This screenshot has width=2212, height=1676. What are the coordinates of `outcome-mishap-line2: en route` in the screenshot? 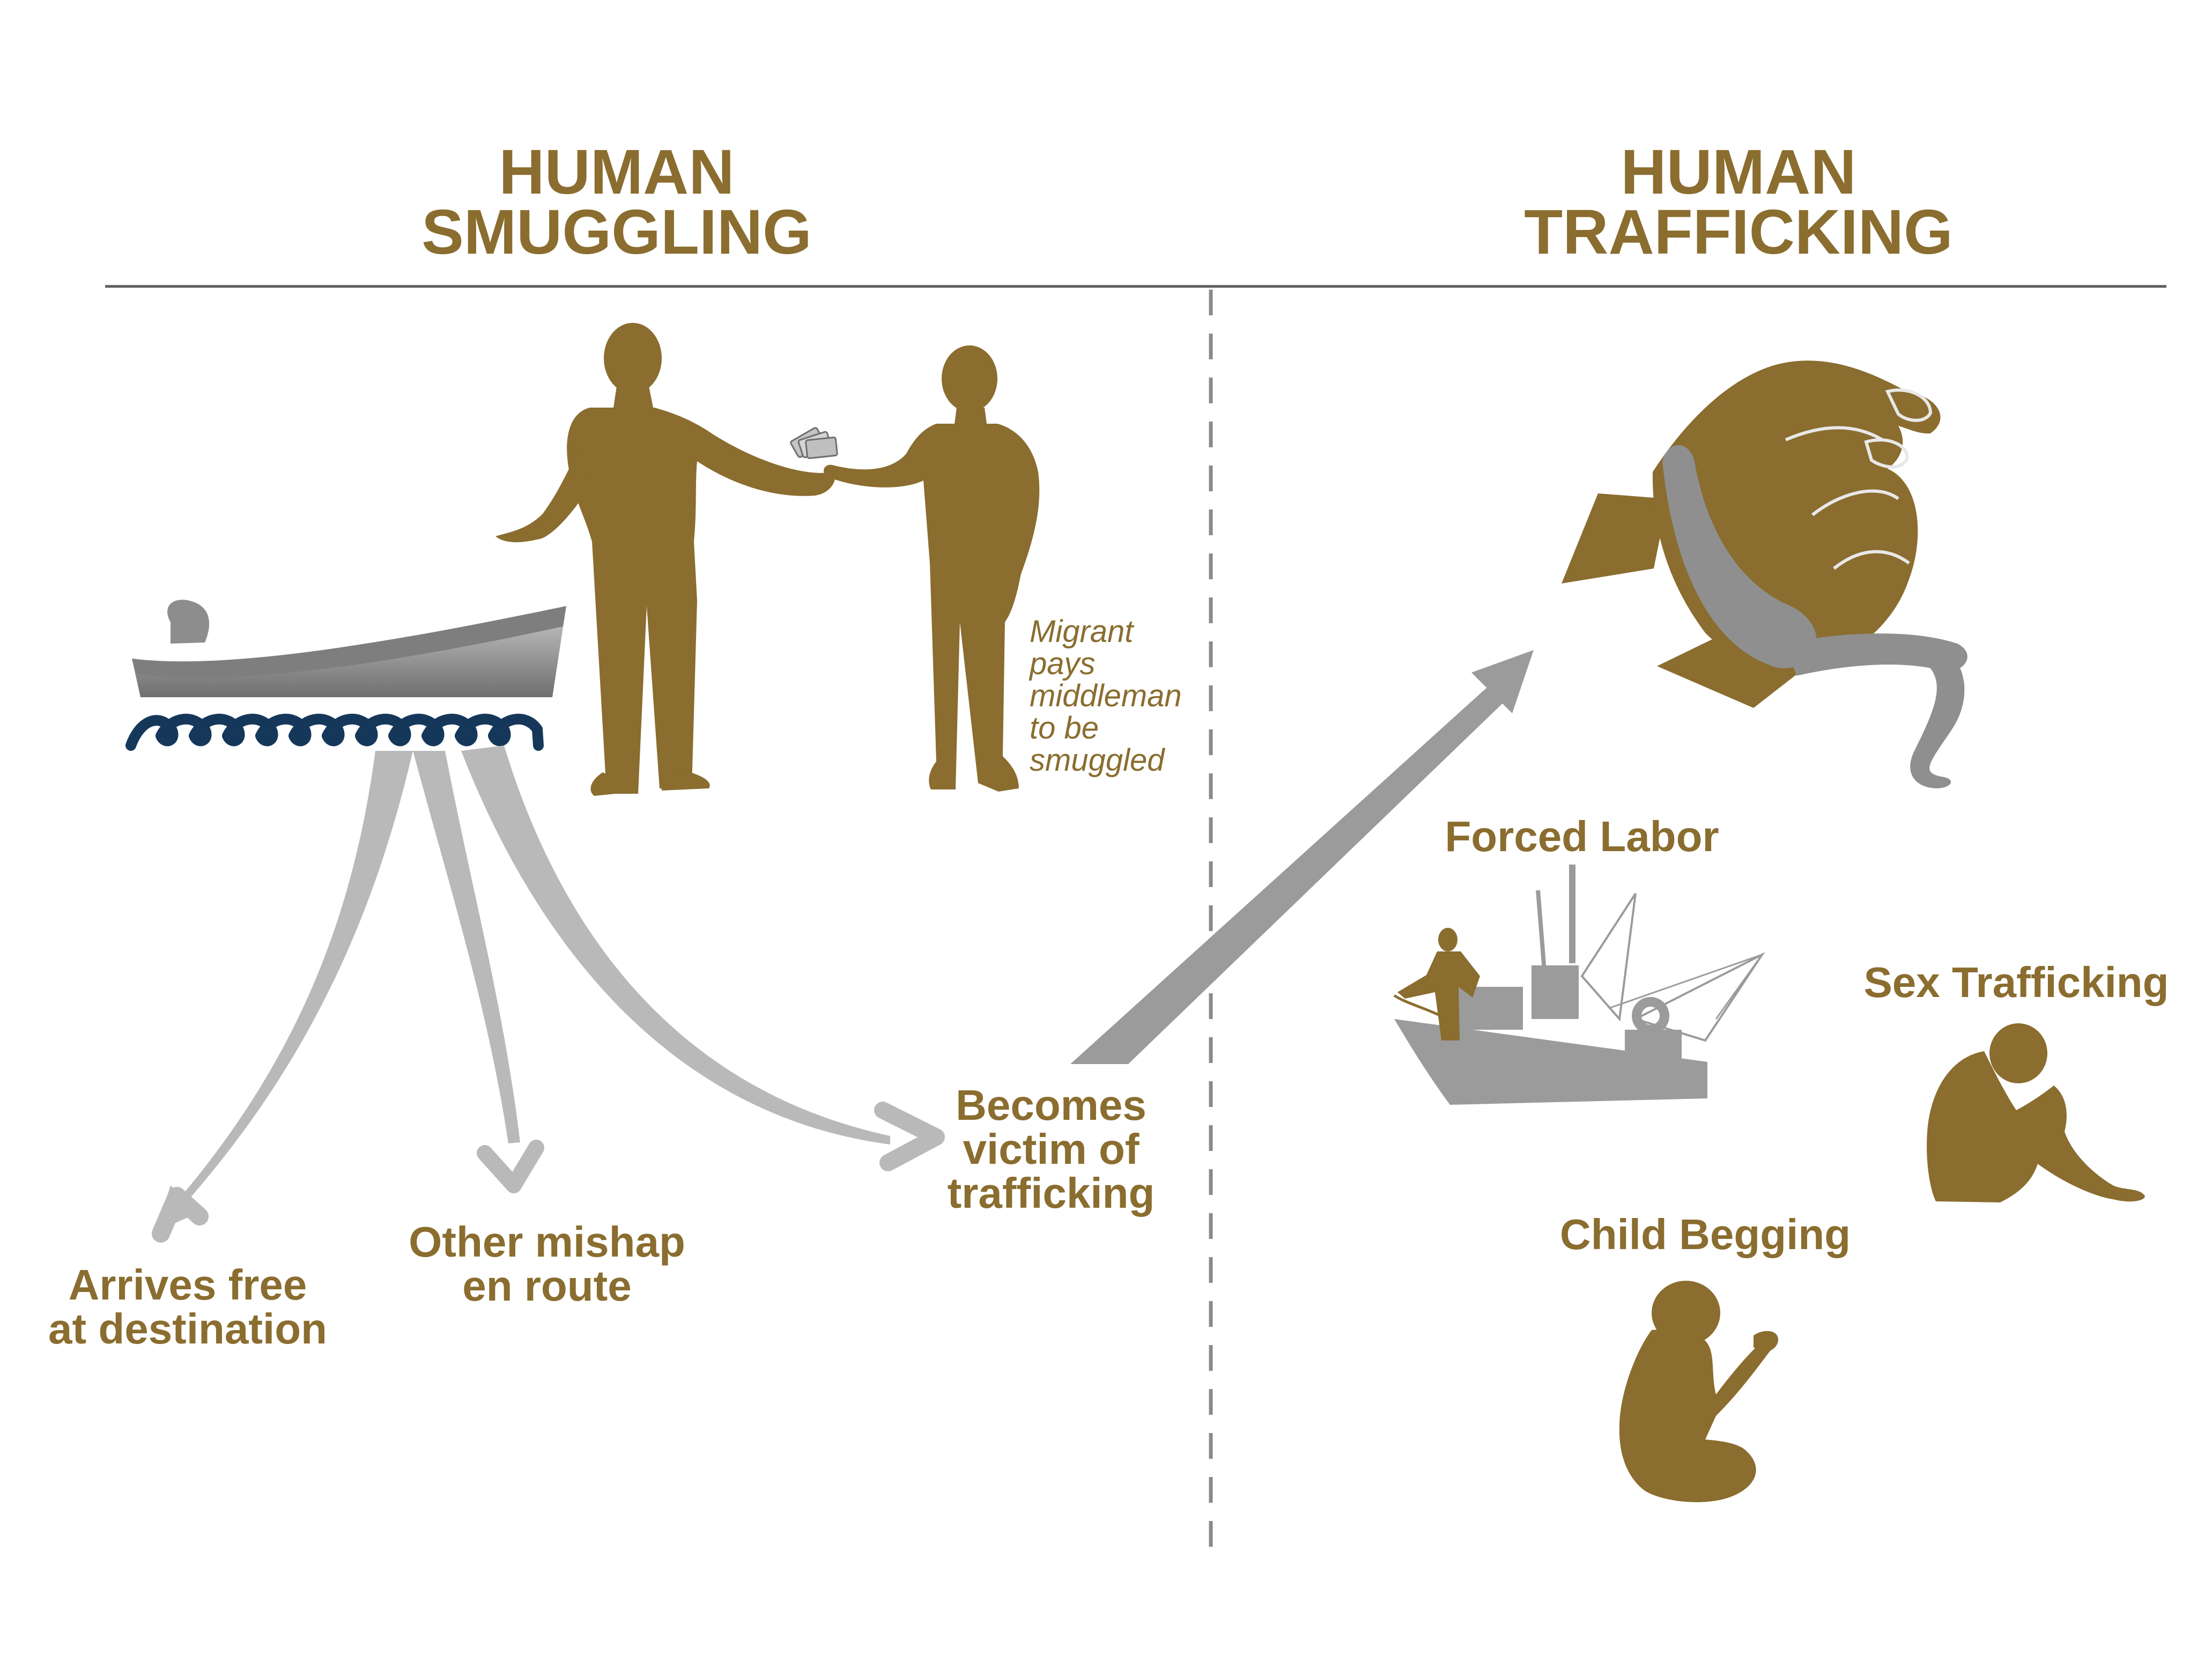 It's located at (547, 1286).